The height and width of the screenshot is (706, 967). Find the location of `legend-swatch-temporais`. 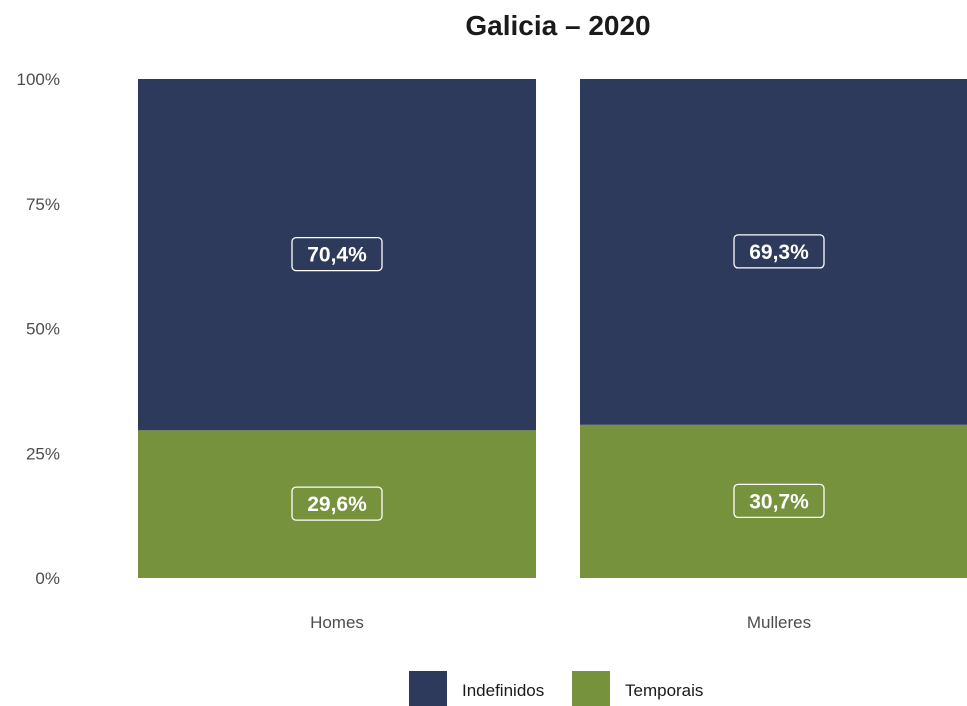

legend-swatch-temporais is located at coordinates (591, 688).